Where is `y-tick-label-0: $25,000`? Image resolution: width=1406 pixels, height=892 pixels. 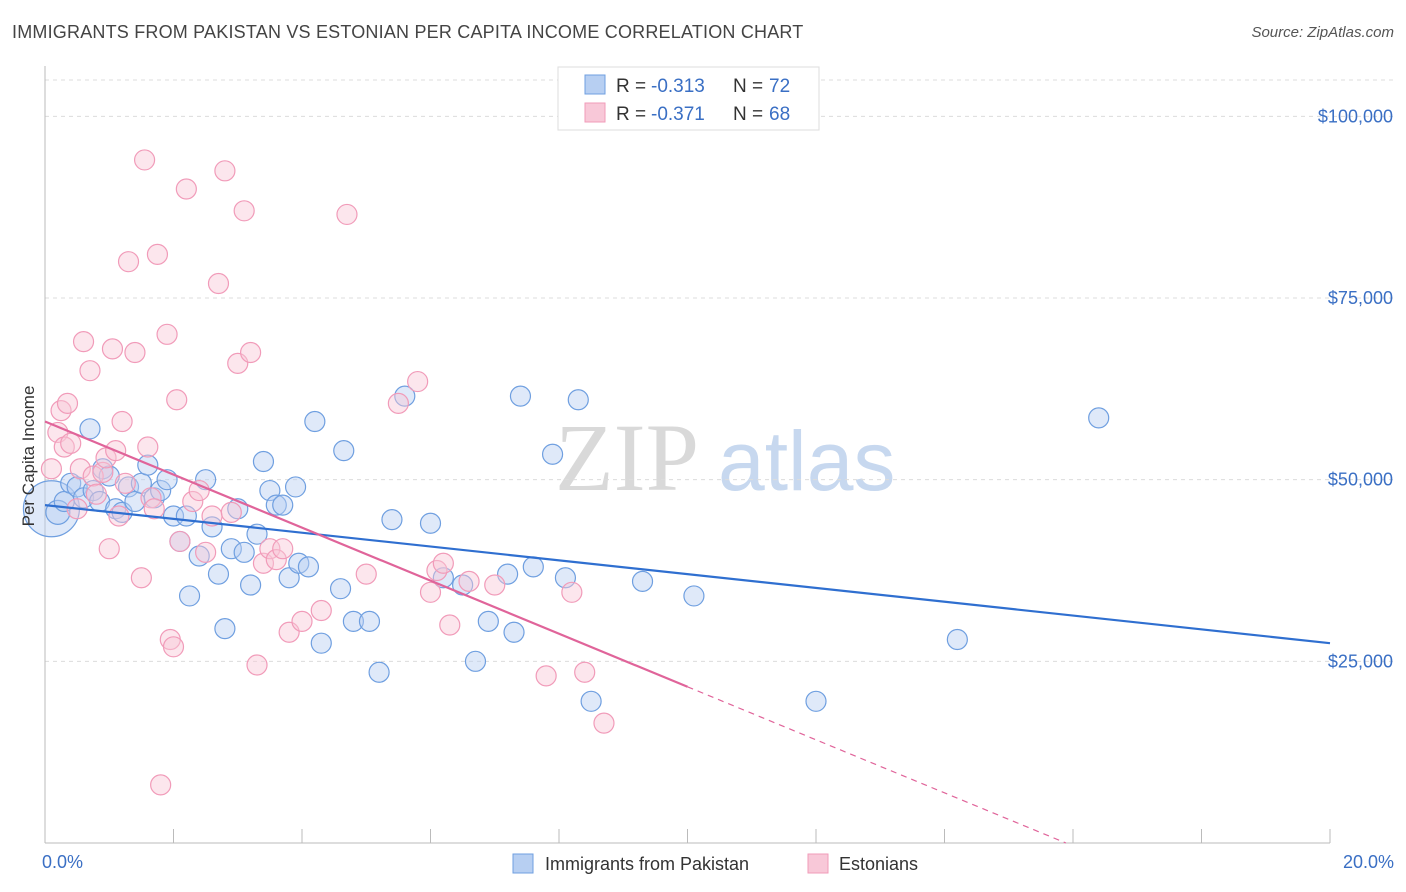 y-tick-label-0: $25,000 is located at coordinates (1360, 661).